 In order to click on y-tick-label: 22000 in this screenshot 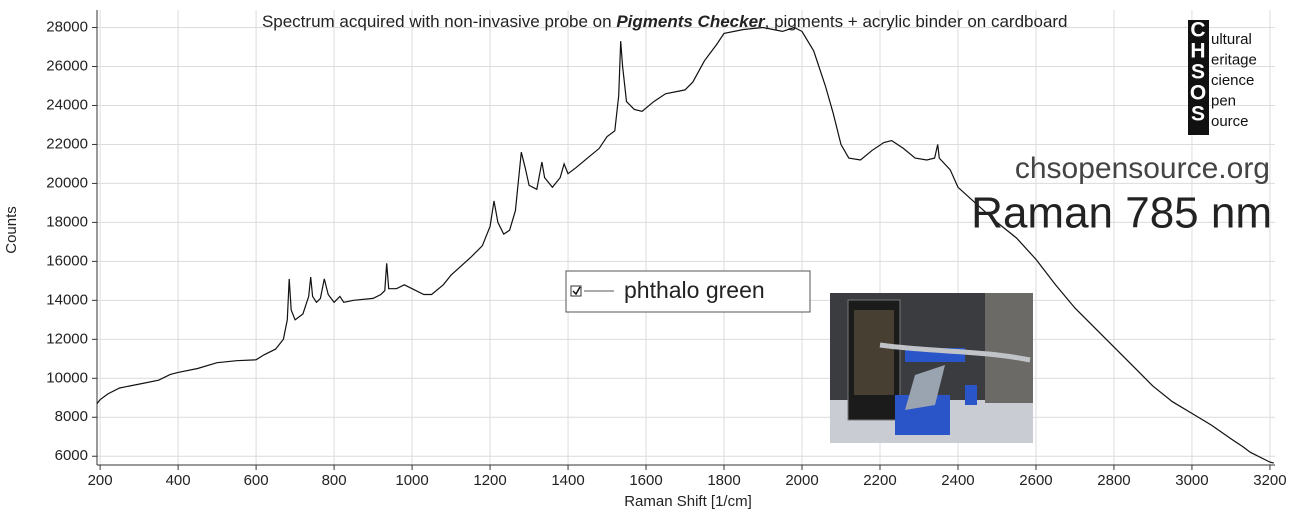, I will do `click(67, 143)`.